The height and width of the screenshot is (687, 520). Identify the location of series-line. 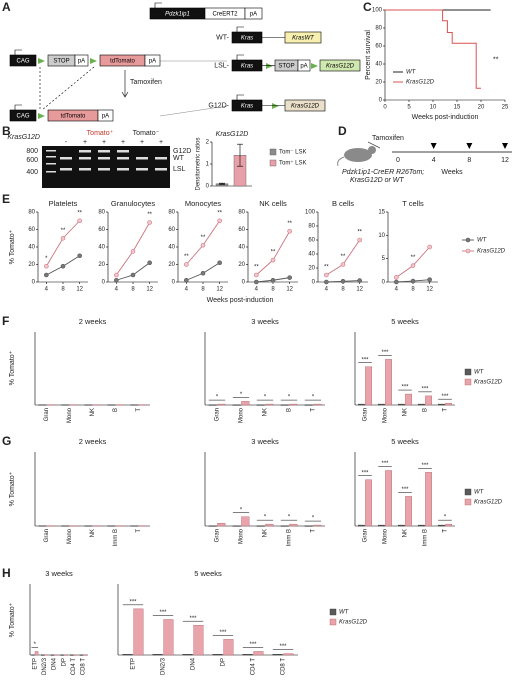
(203, 242).